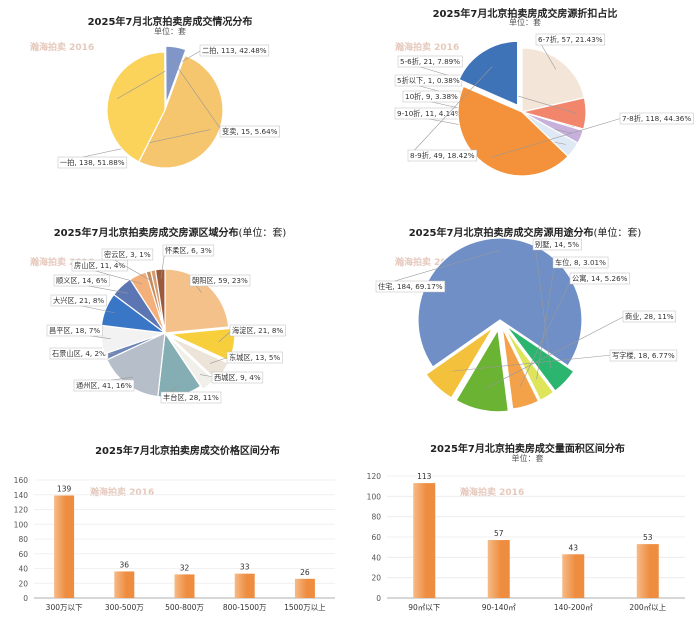  I want to click on x-tick-label: 1500万以上, so click(305, 607).